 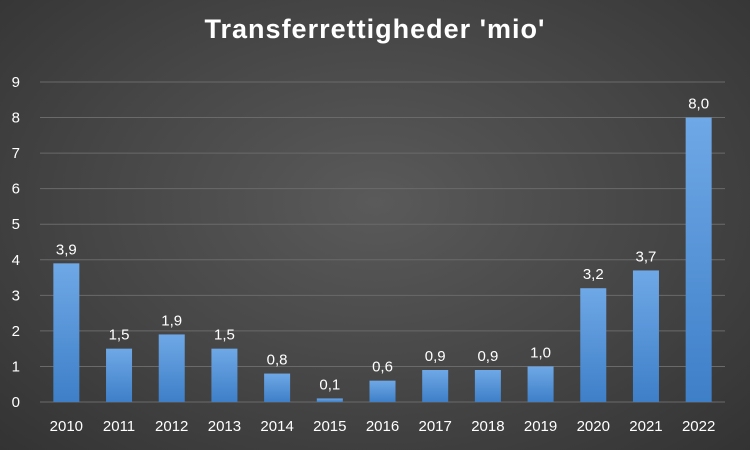 What do you see at coordinates (382, 367) in the screenshot?
I see `data-label-2016: 0,6` at bounding box center [382, 367].